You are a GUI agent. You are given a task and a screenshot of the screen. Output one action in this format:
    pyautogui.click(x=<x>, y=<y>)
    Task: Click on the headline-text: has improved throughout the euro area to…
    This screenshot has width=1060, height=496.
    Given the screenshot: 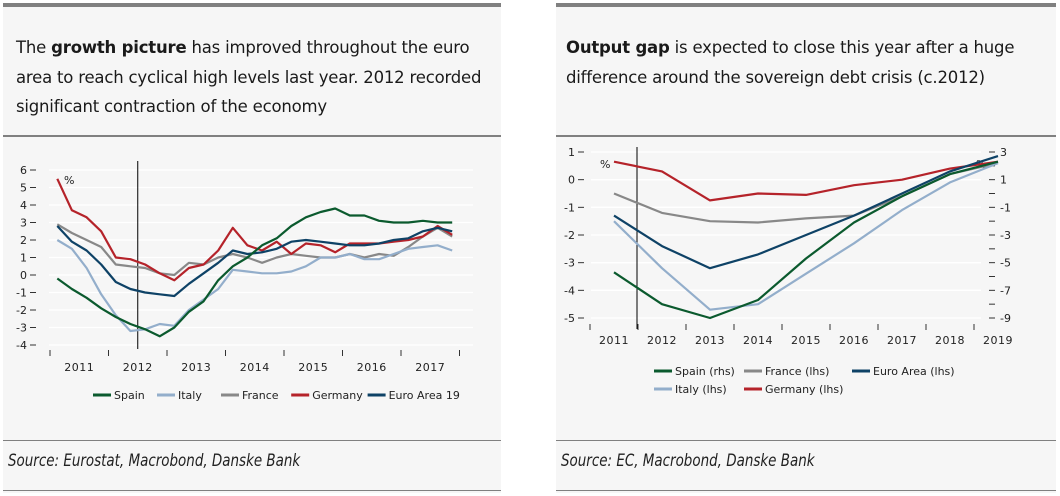 What is the action you would take?
    pyautogui.click(x=249, y=77)
    